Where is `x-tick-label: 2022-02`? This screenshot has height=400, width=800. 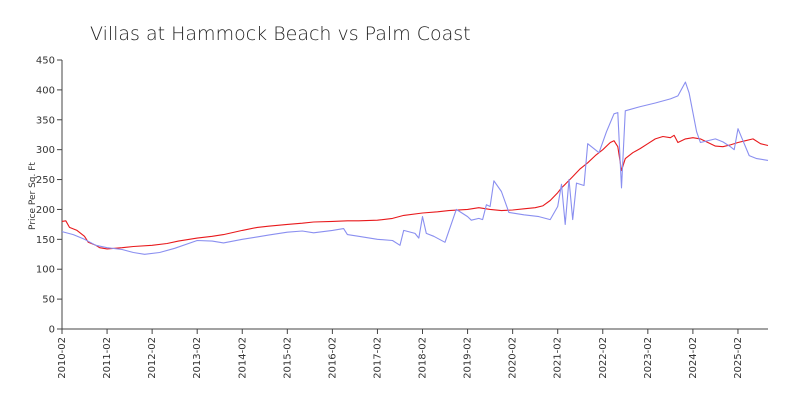
x-tick-label: 2022-02 is located at coordinates (603, 358).